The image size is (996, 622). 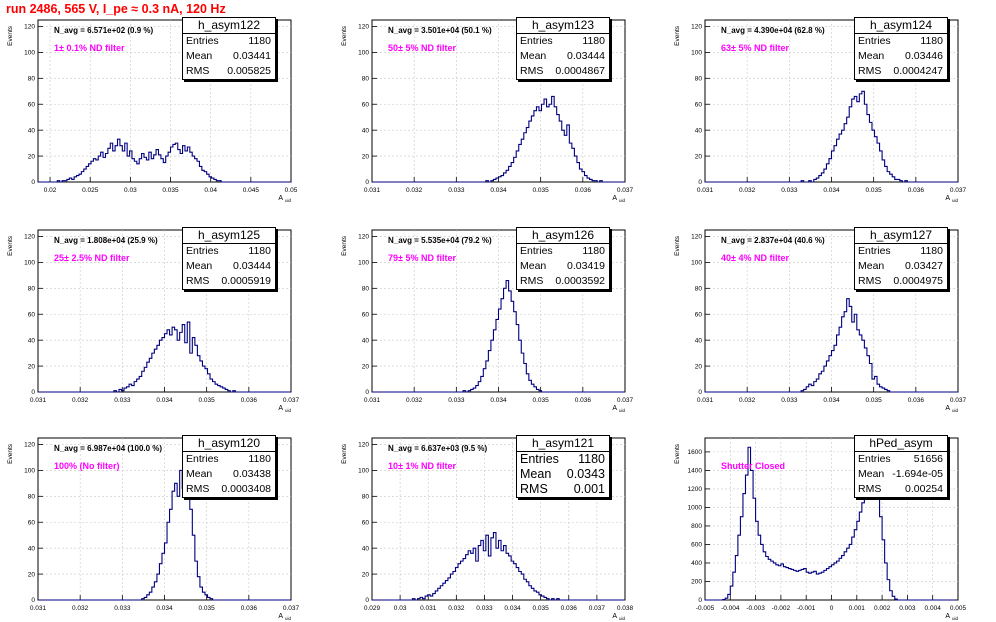 I want to click on histogram-title: N_avg = 5.535e+04 (79.2 %), so click(x=440, y=240).